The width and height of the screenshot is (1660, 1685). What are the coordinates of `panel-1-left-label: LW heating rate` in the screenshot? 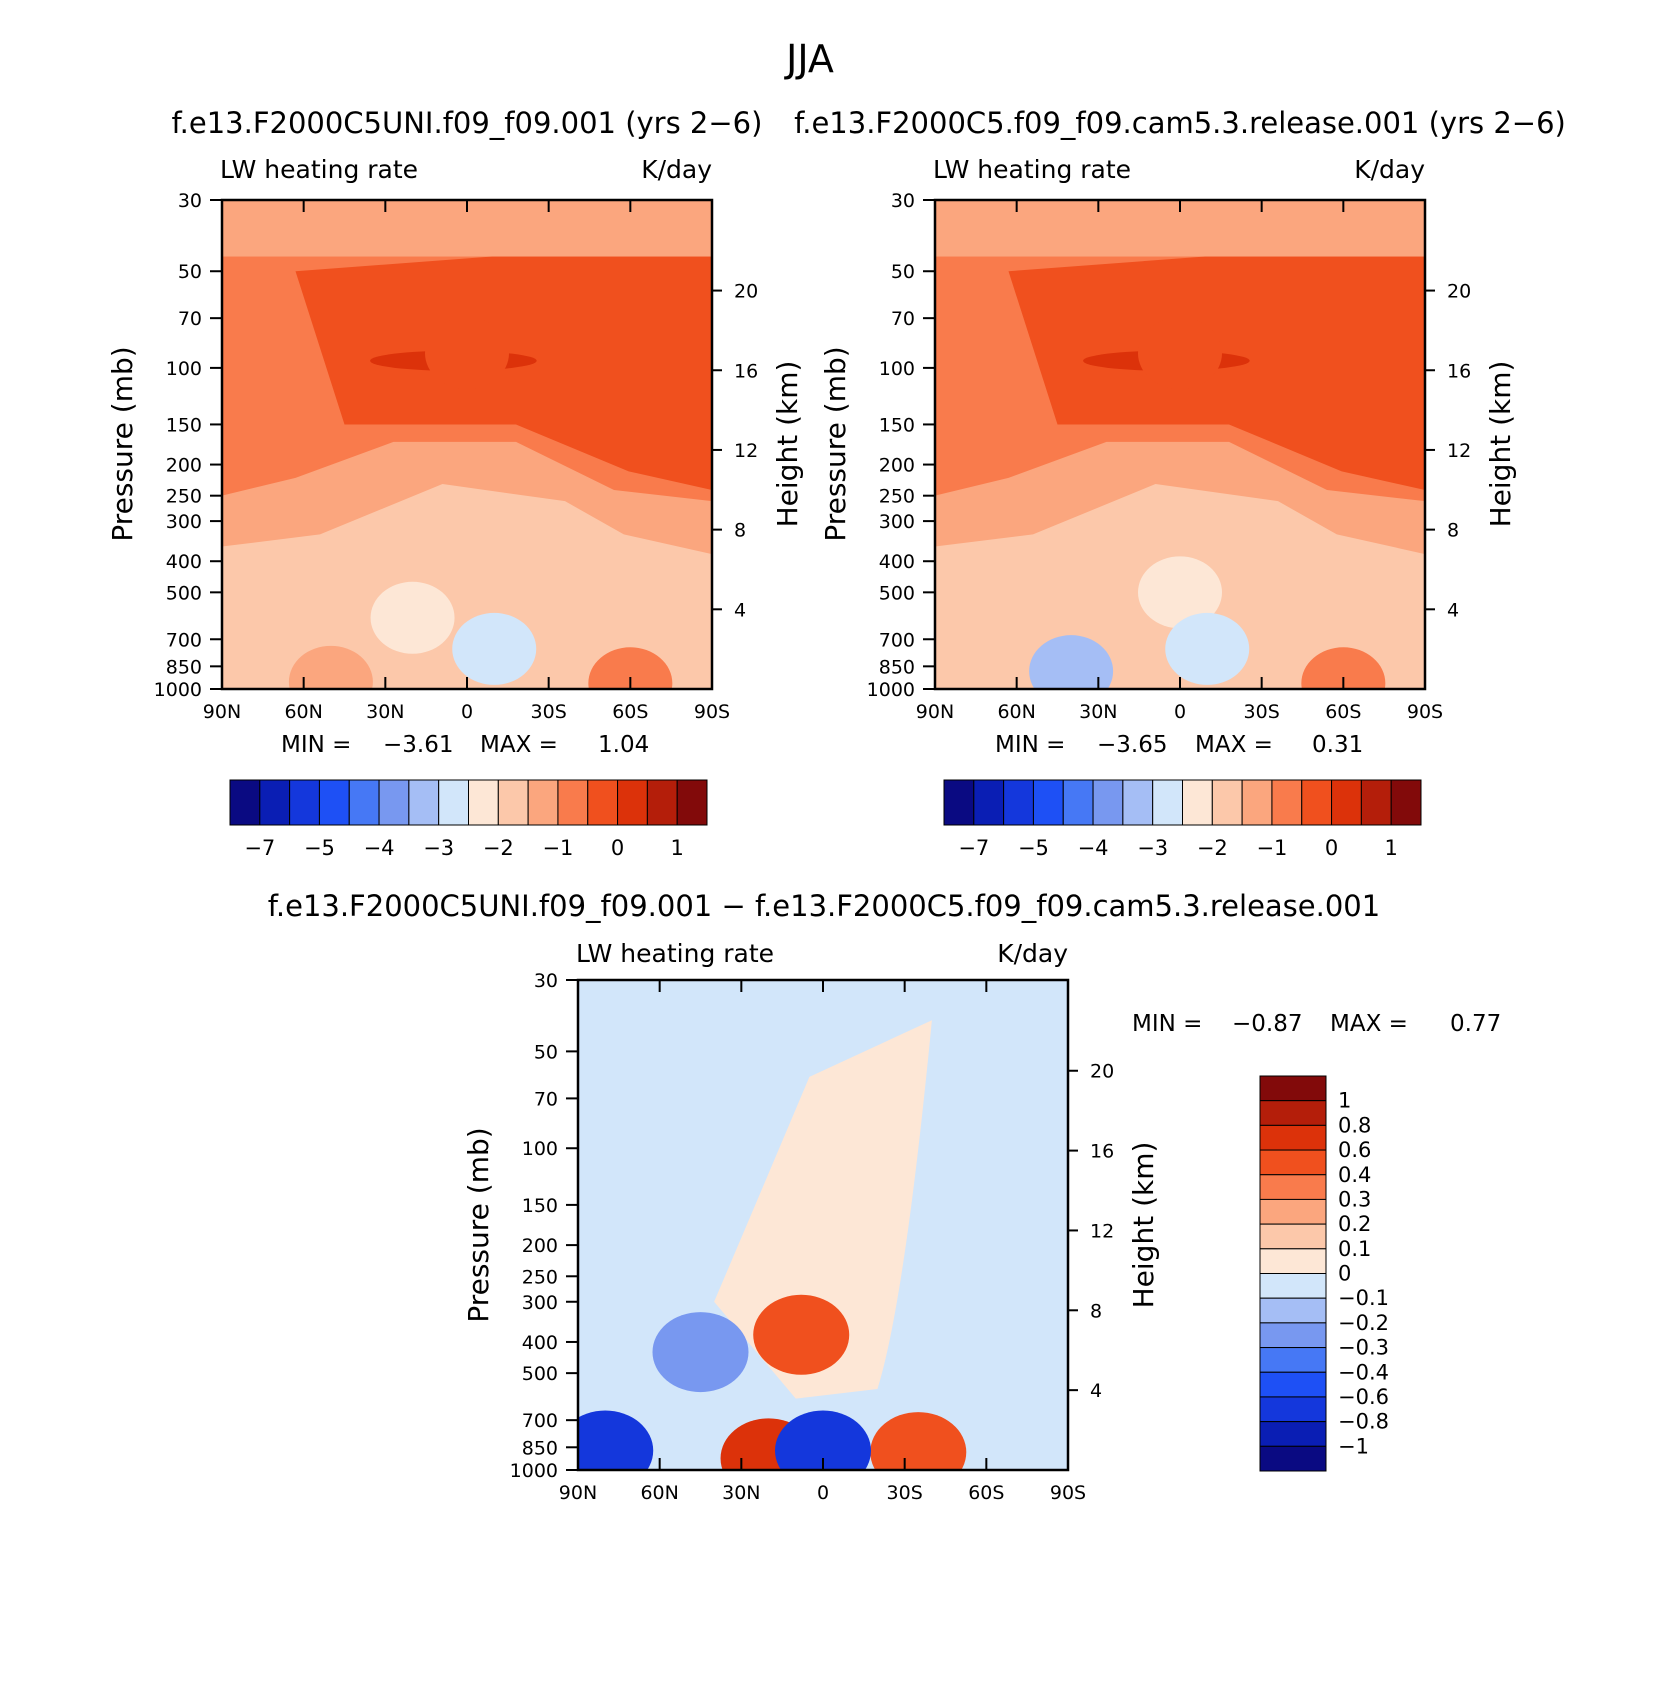 It's located at (319, 169).